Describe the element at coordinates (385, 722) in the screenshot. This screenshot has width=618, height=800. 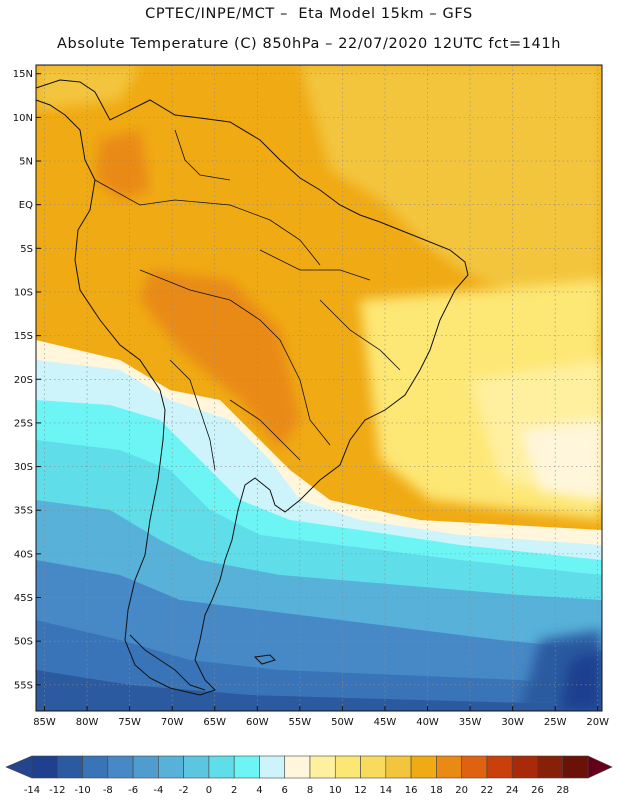
I see `lon-label: 45W` at that location.